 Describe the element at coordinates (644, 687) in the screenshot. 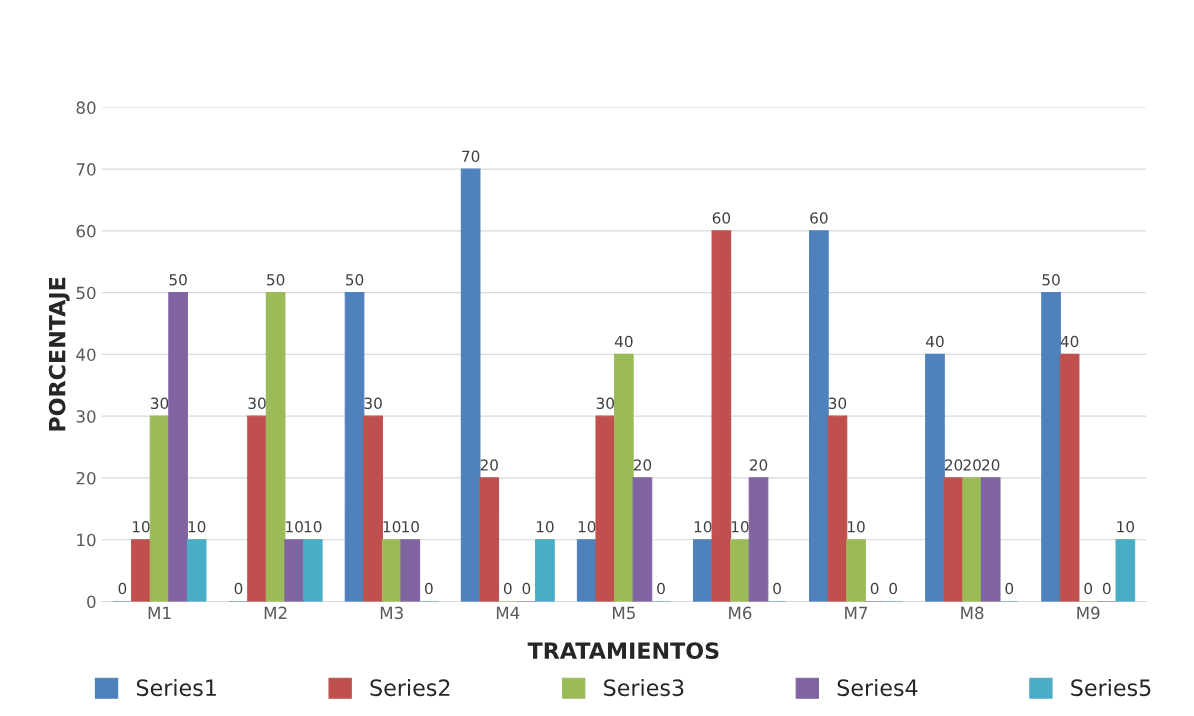

I see `legend-label: Series3` at that location.